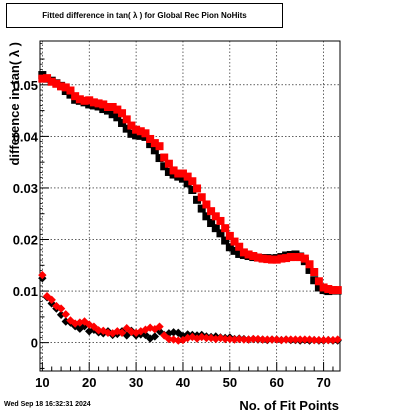  Describe the element at coordinates (183, 382) in the screenshot. I see `x-tick-label: 40` at that location.